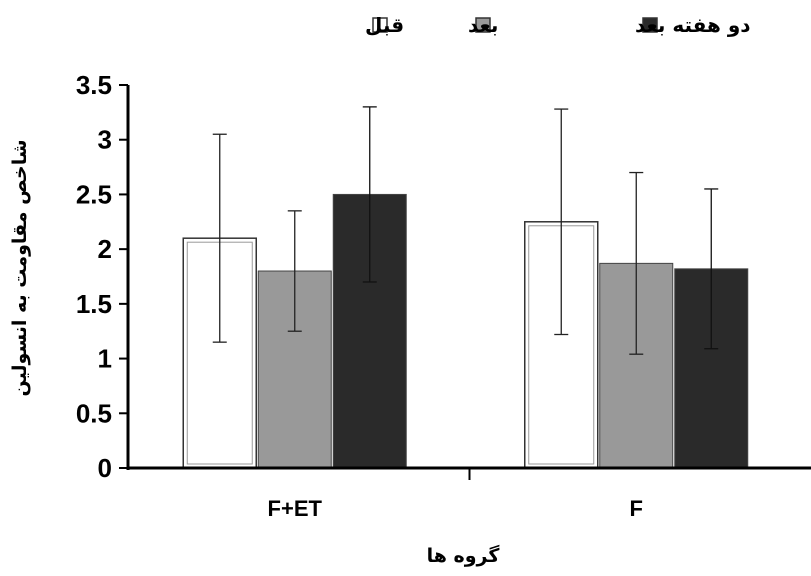 The width and height of the screenshot is (811, 576). Describe the element at coordinates (464, 555) in the screenshot. I see `x-axis-title: گروه ها` at that location.